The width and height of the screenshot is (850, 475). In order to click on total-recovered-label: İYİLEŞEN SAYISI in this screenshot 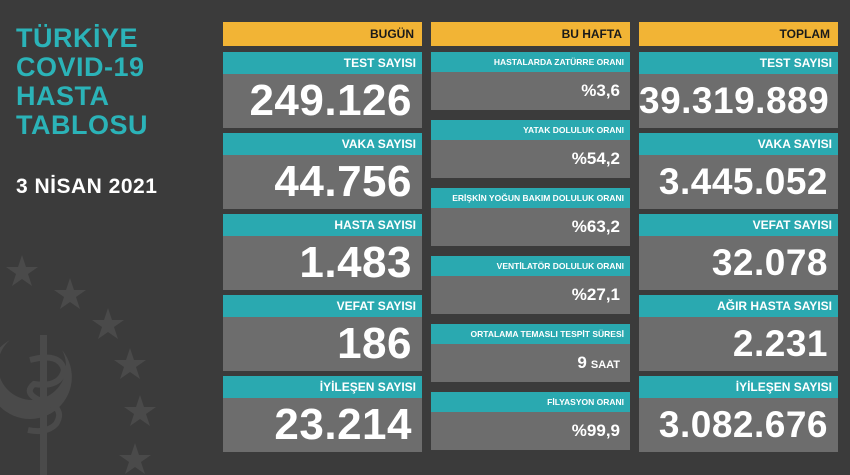, I will do `click(738, 387)`.